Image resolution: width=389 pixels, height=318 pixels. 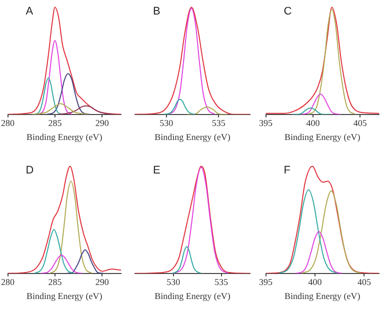 What do you see at coordinates (287, 170) in the screenshot?
I see `chart-title: F` at bounding box center [287, 170].